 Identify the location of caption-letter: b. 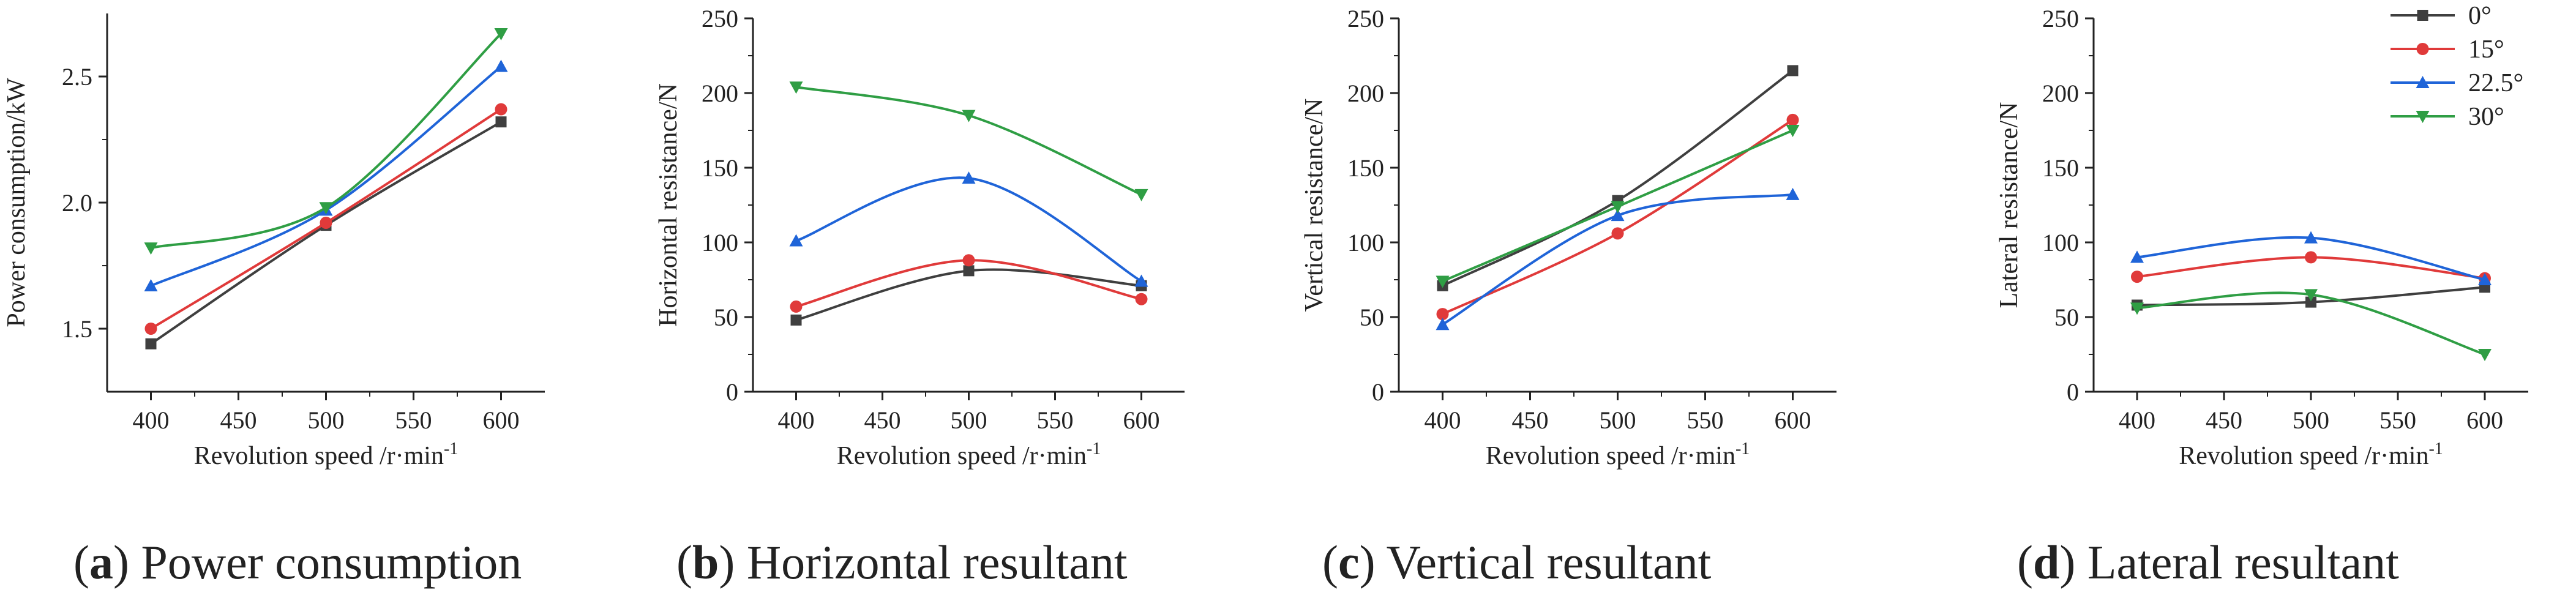
(705, 562).